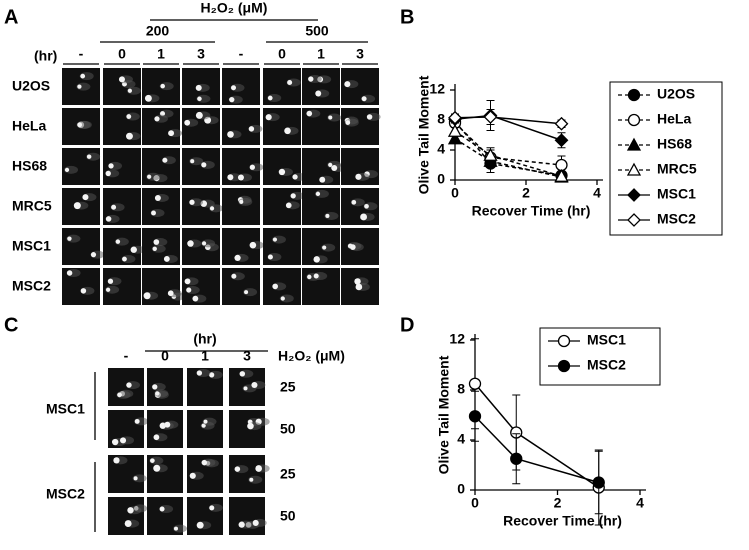 This screenshot has height=550, width=749. I want to click on legend-label: HeLa, so click(674, 119).